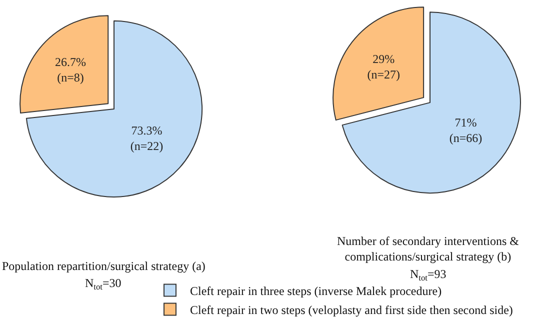 The width and height of the screenshot is (550, 324). Describe the element at coordinates (428, 275) in the screenshot. I see `text: N$_{tot}$=93` at that location.